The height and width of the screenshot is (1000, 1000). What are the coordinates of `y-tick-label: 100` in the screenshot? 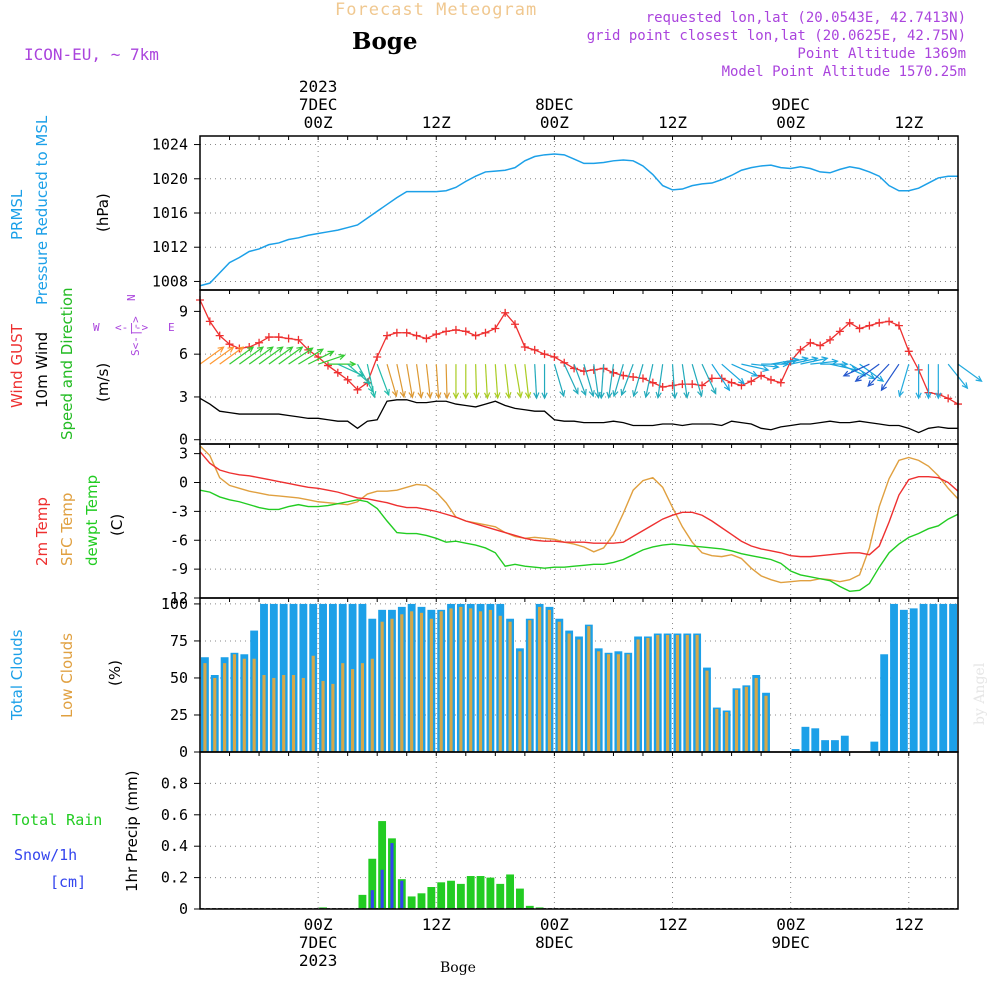 It's located at (174, 604).